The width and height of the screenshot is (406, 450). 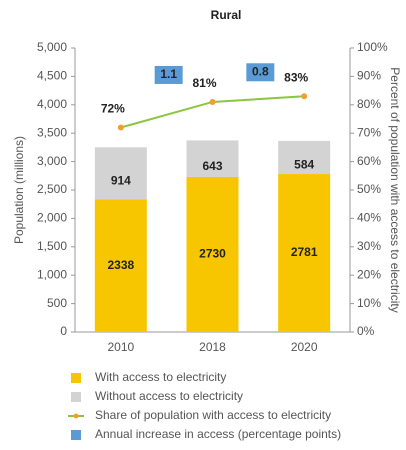 What do you see at coordinates (52, 161) in the screenshot?
I see `y-tick-label: 3,000` at bounding box center [52, 161].